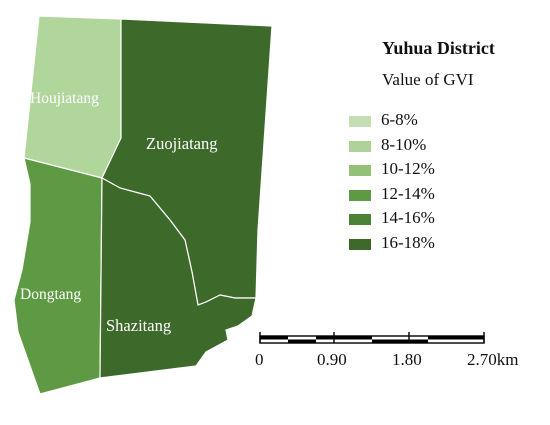  Describe the element at coordinates (181, 143) in the screenshot. I see `region-label-zuojiatang: Zuojiatang` at that location.